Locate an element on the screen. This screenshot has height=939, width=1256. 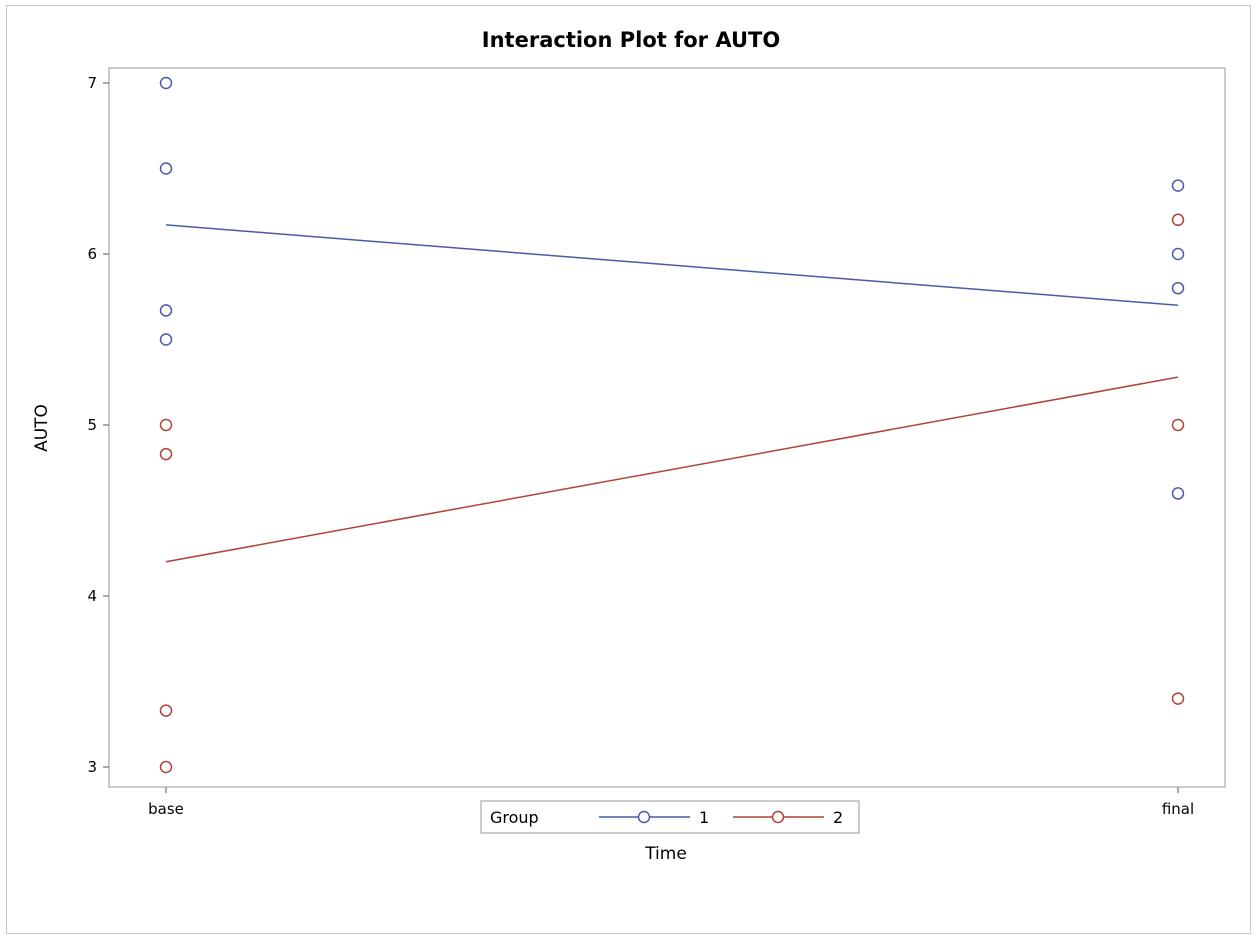
y-tick-label: 4 is located at coordinates (92, 596).